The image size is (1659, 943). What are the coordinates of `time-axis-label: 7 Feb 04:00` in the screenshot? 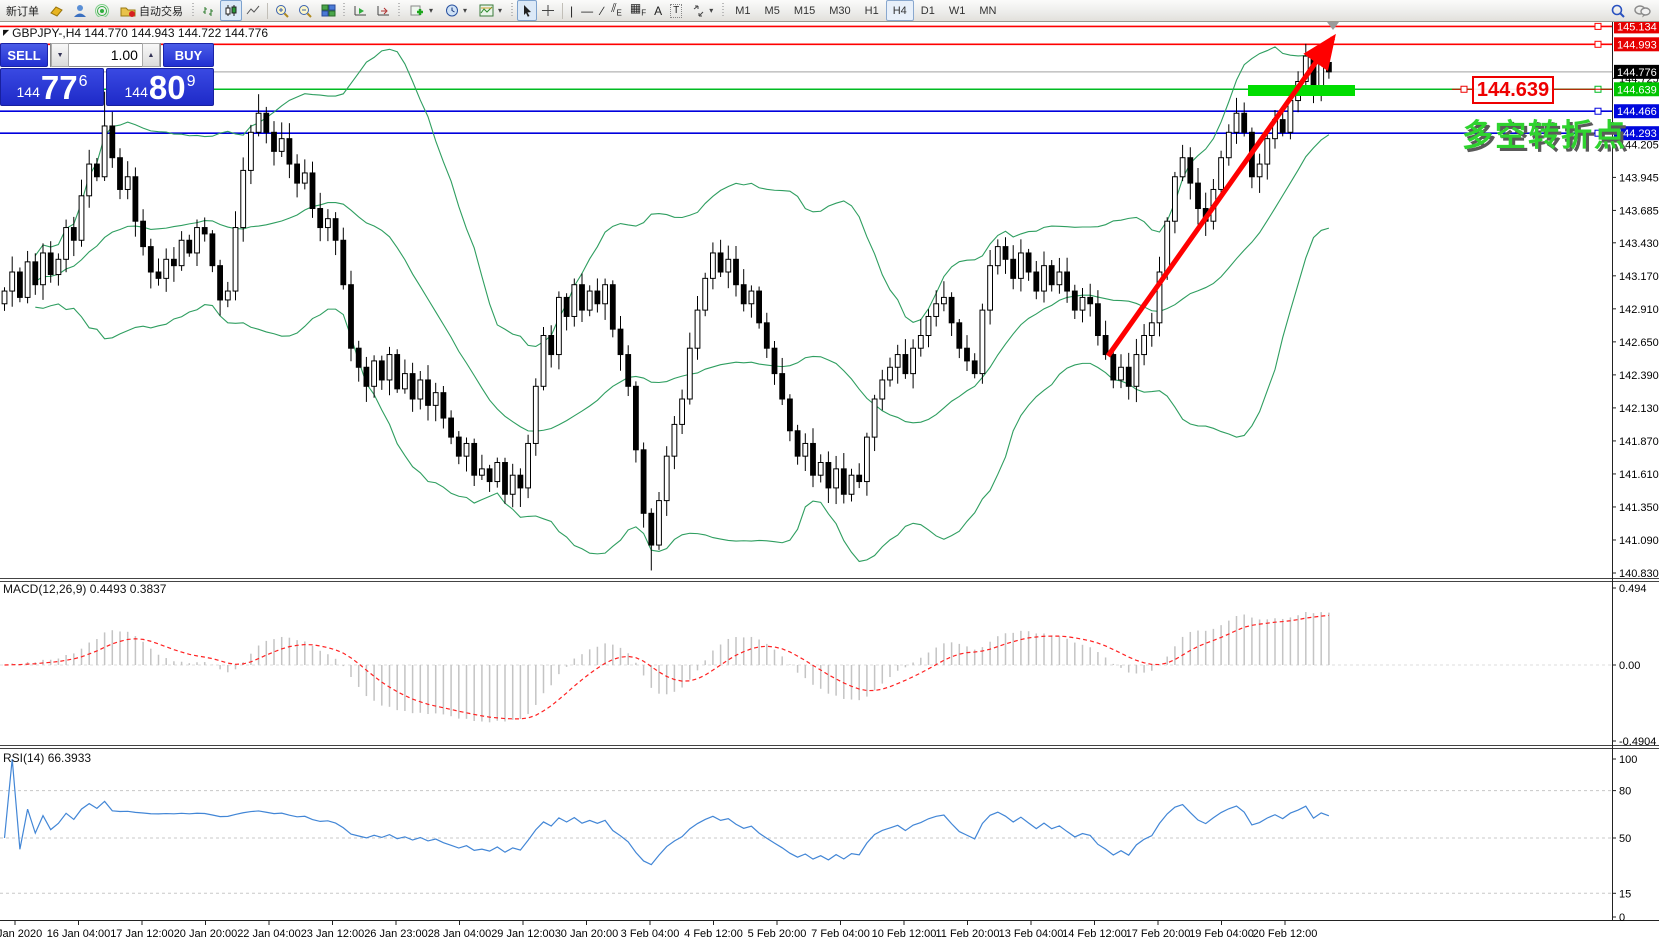 It's located at (840, 934).